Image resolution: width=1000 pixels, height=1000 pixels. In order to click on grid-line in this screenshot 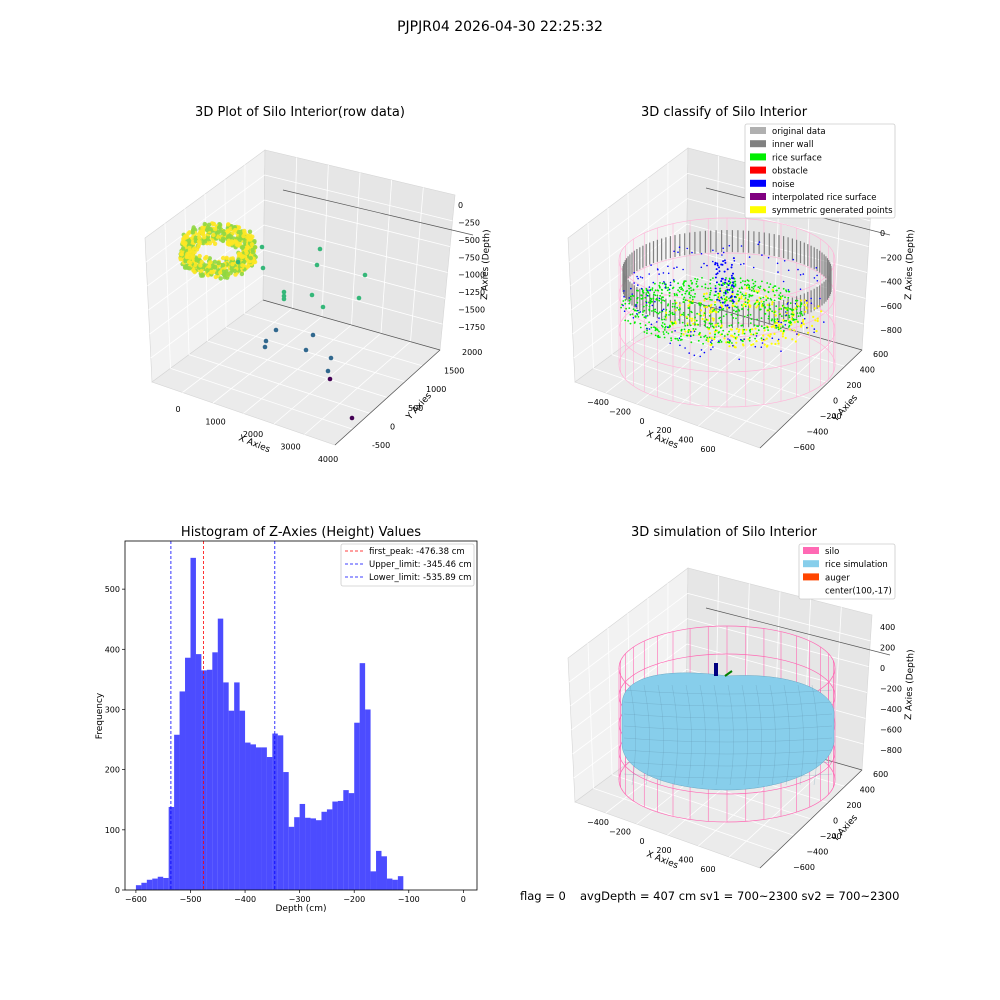, I will do `click(628, 218)`.